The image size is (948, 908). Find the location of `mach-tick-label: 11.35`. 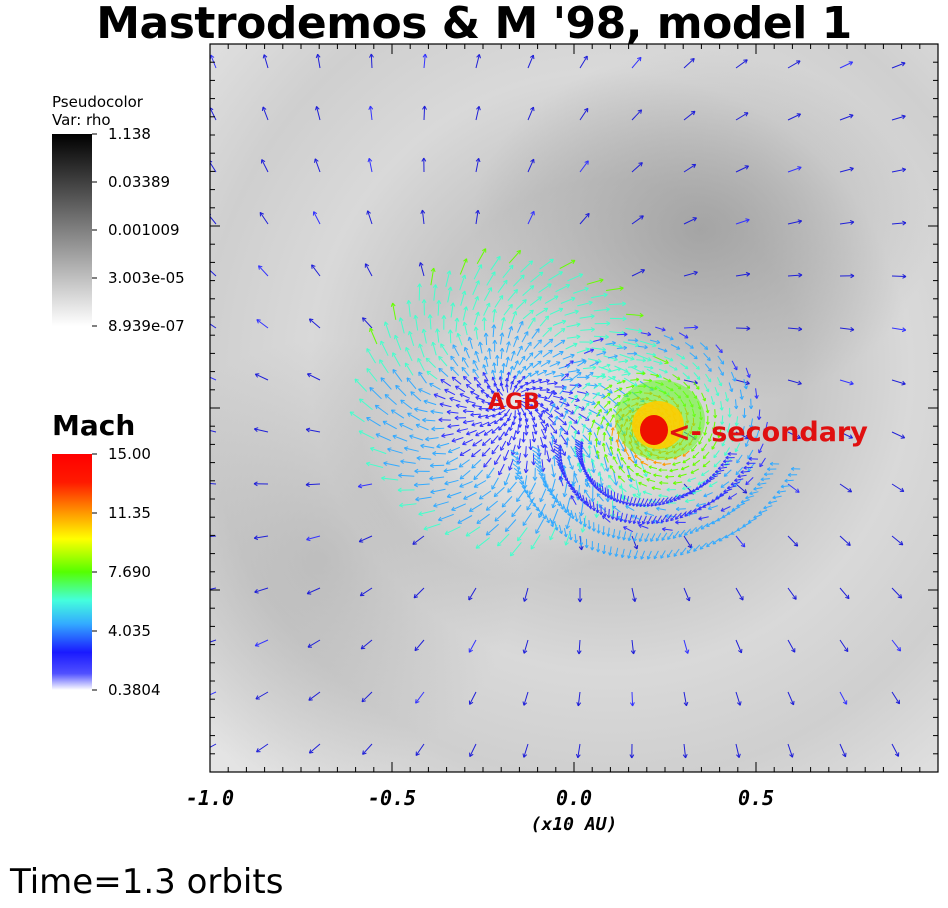

mach-tick-label: 11.35 is located at coordinates (129, 513).